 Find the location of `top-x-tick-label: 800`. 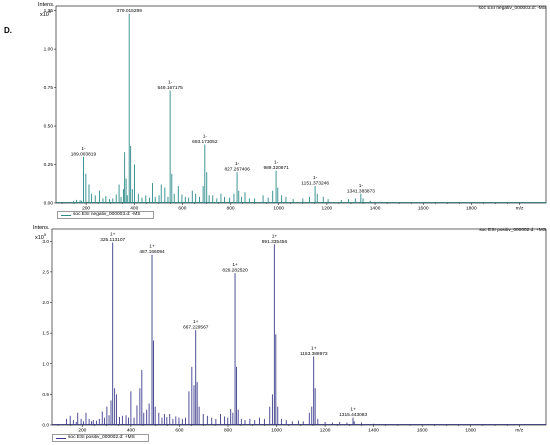

top-x-tick-label: 800 is located at coordinates (231, 209).